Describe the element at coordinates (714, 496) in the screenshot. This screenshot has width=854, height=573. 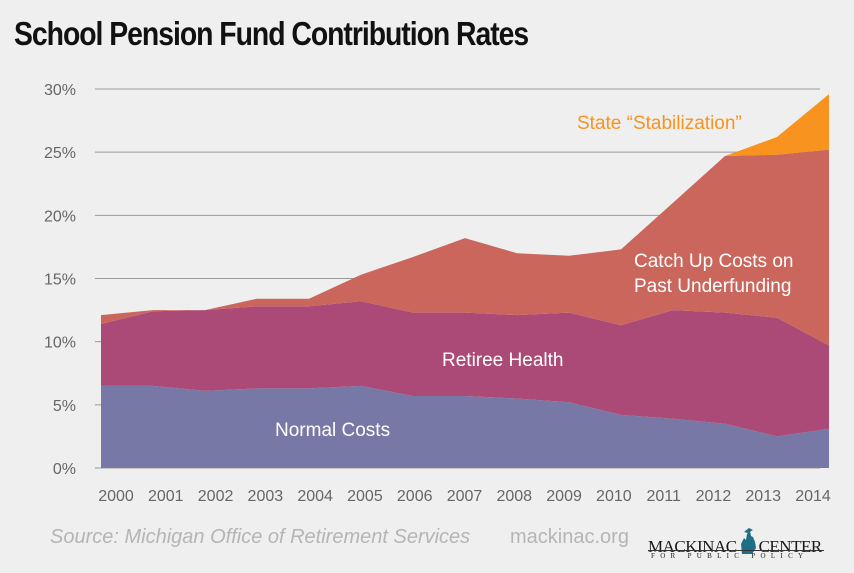
I see `x-tick-label: 2012` at that location.